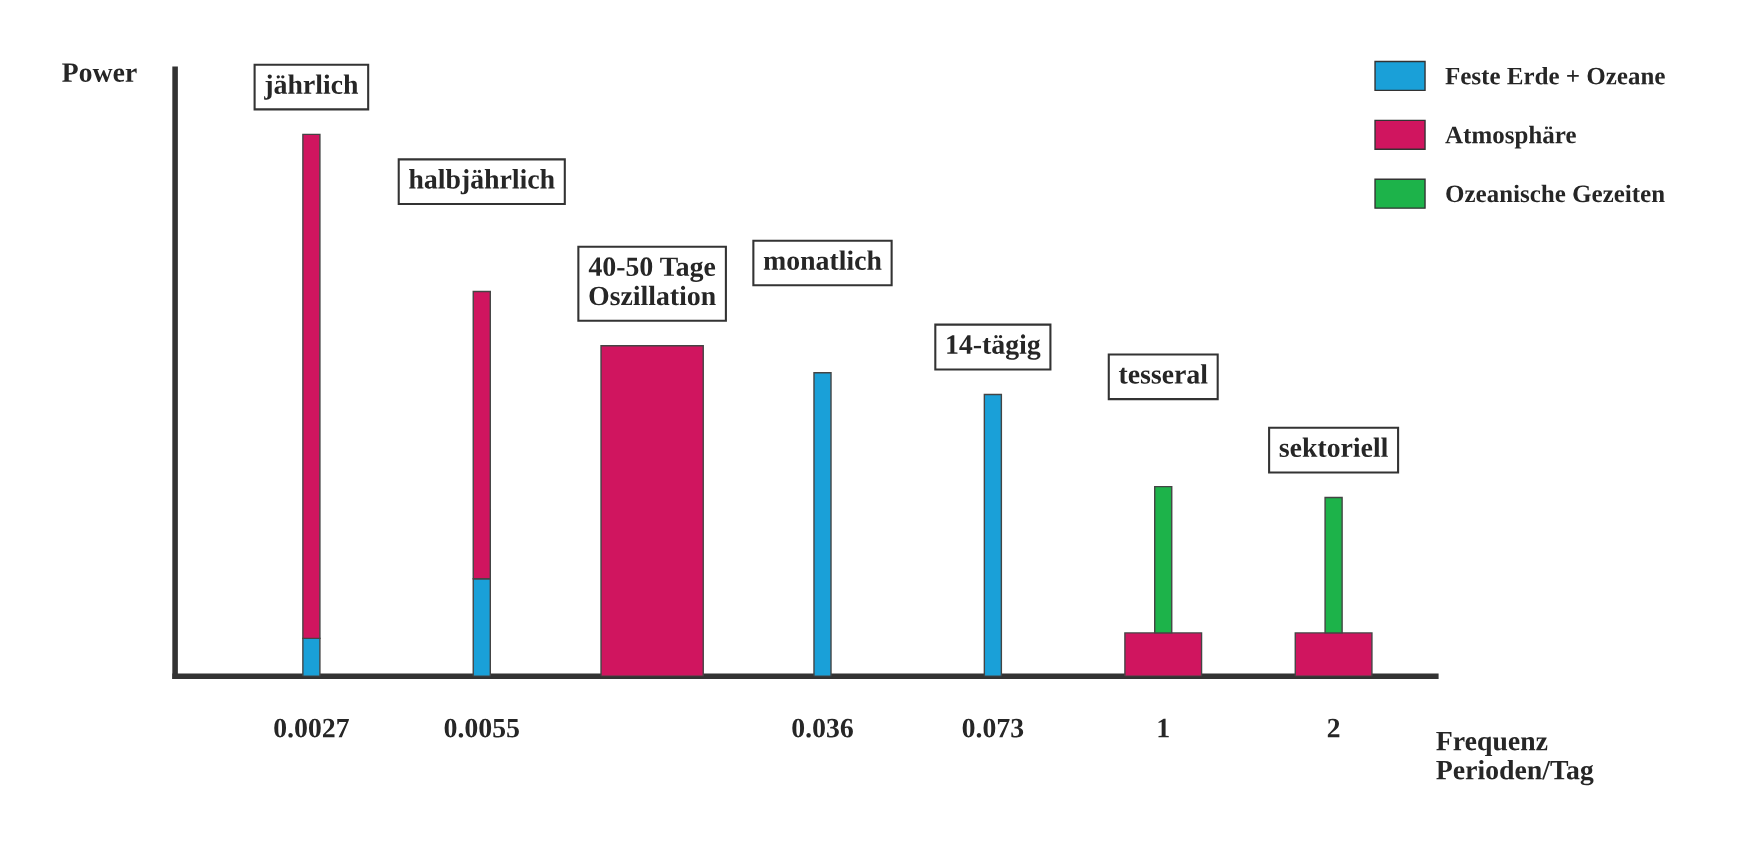 The height and width of the screenshot is (867, 1751). What do you see at coordinates (99, 72) in the screenshot?
I see `y-axis-title: Power` at bounding box center [99, 72].